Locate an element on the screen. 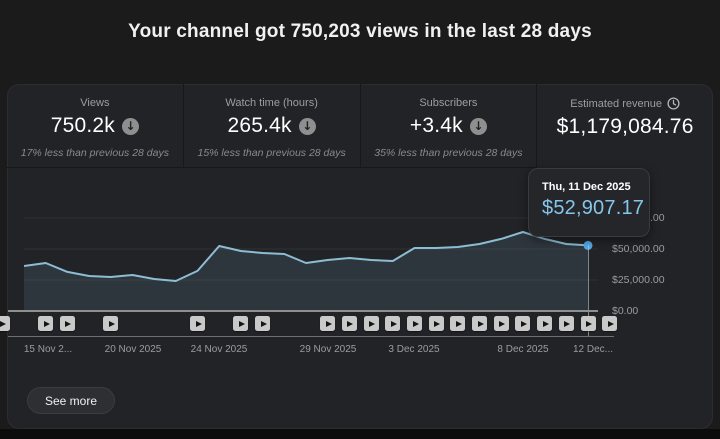 Image resolution: width=720 pixels, height=439 pixels. chart-baseline-axis is located at coordinates (303, 311).